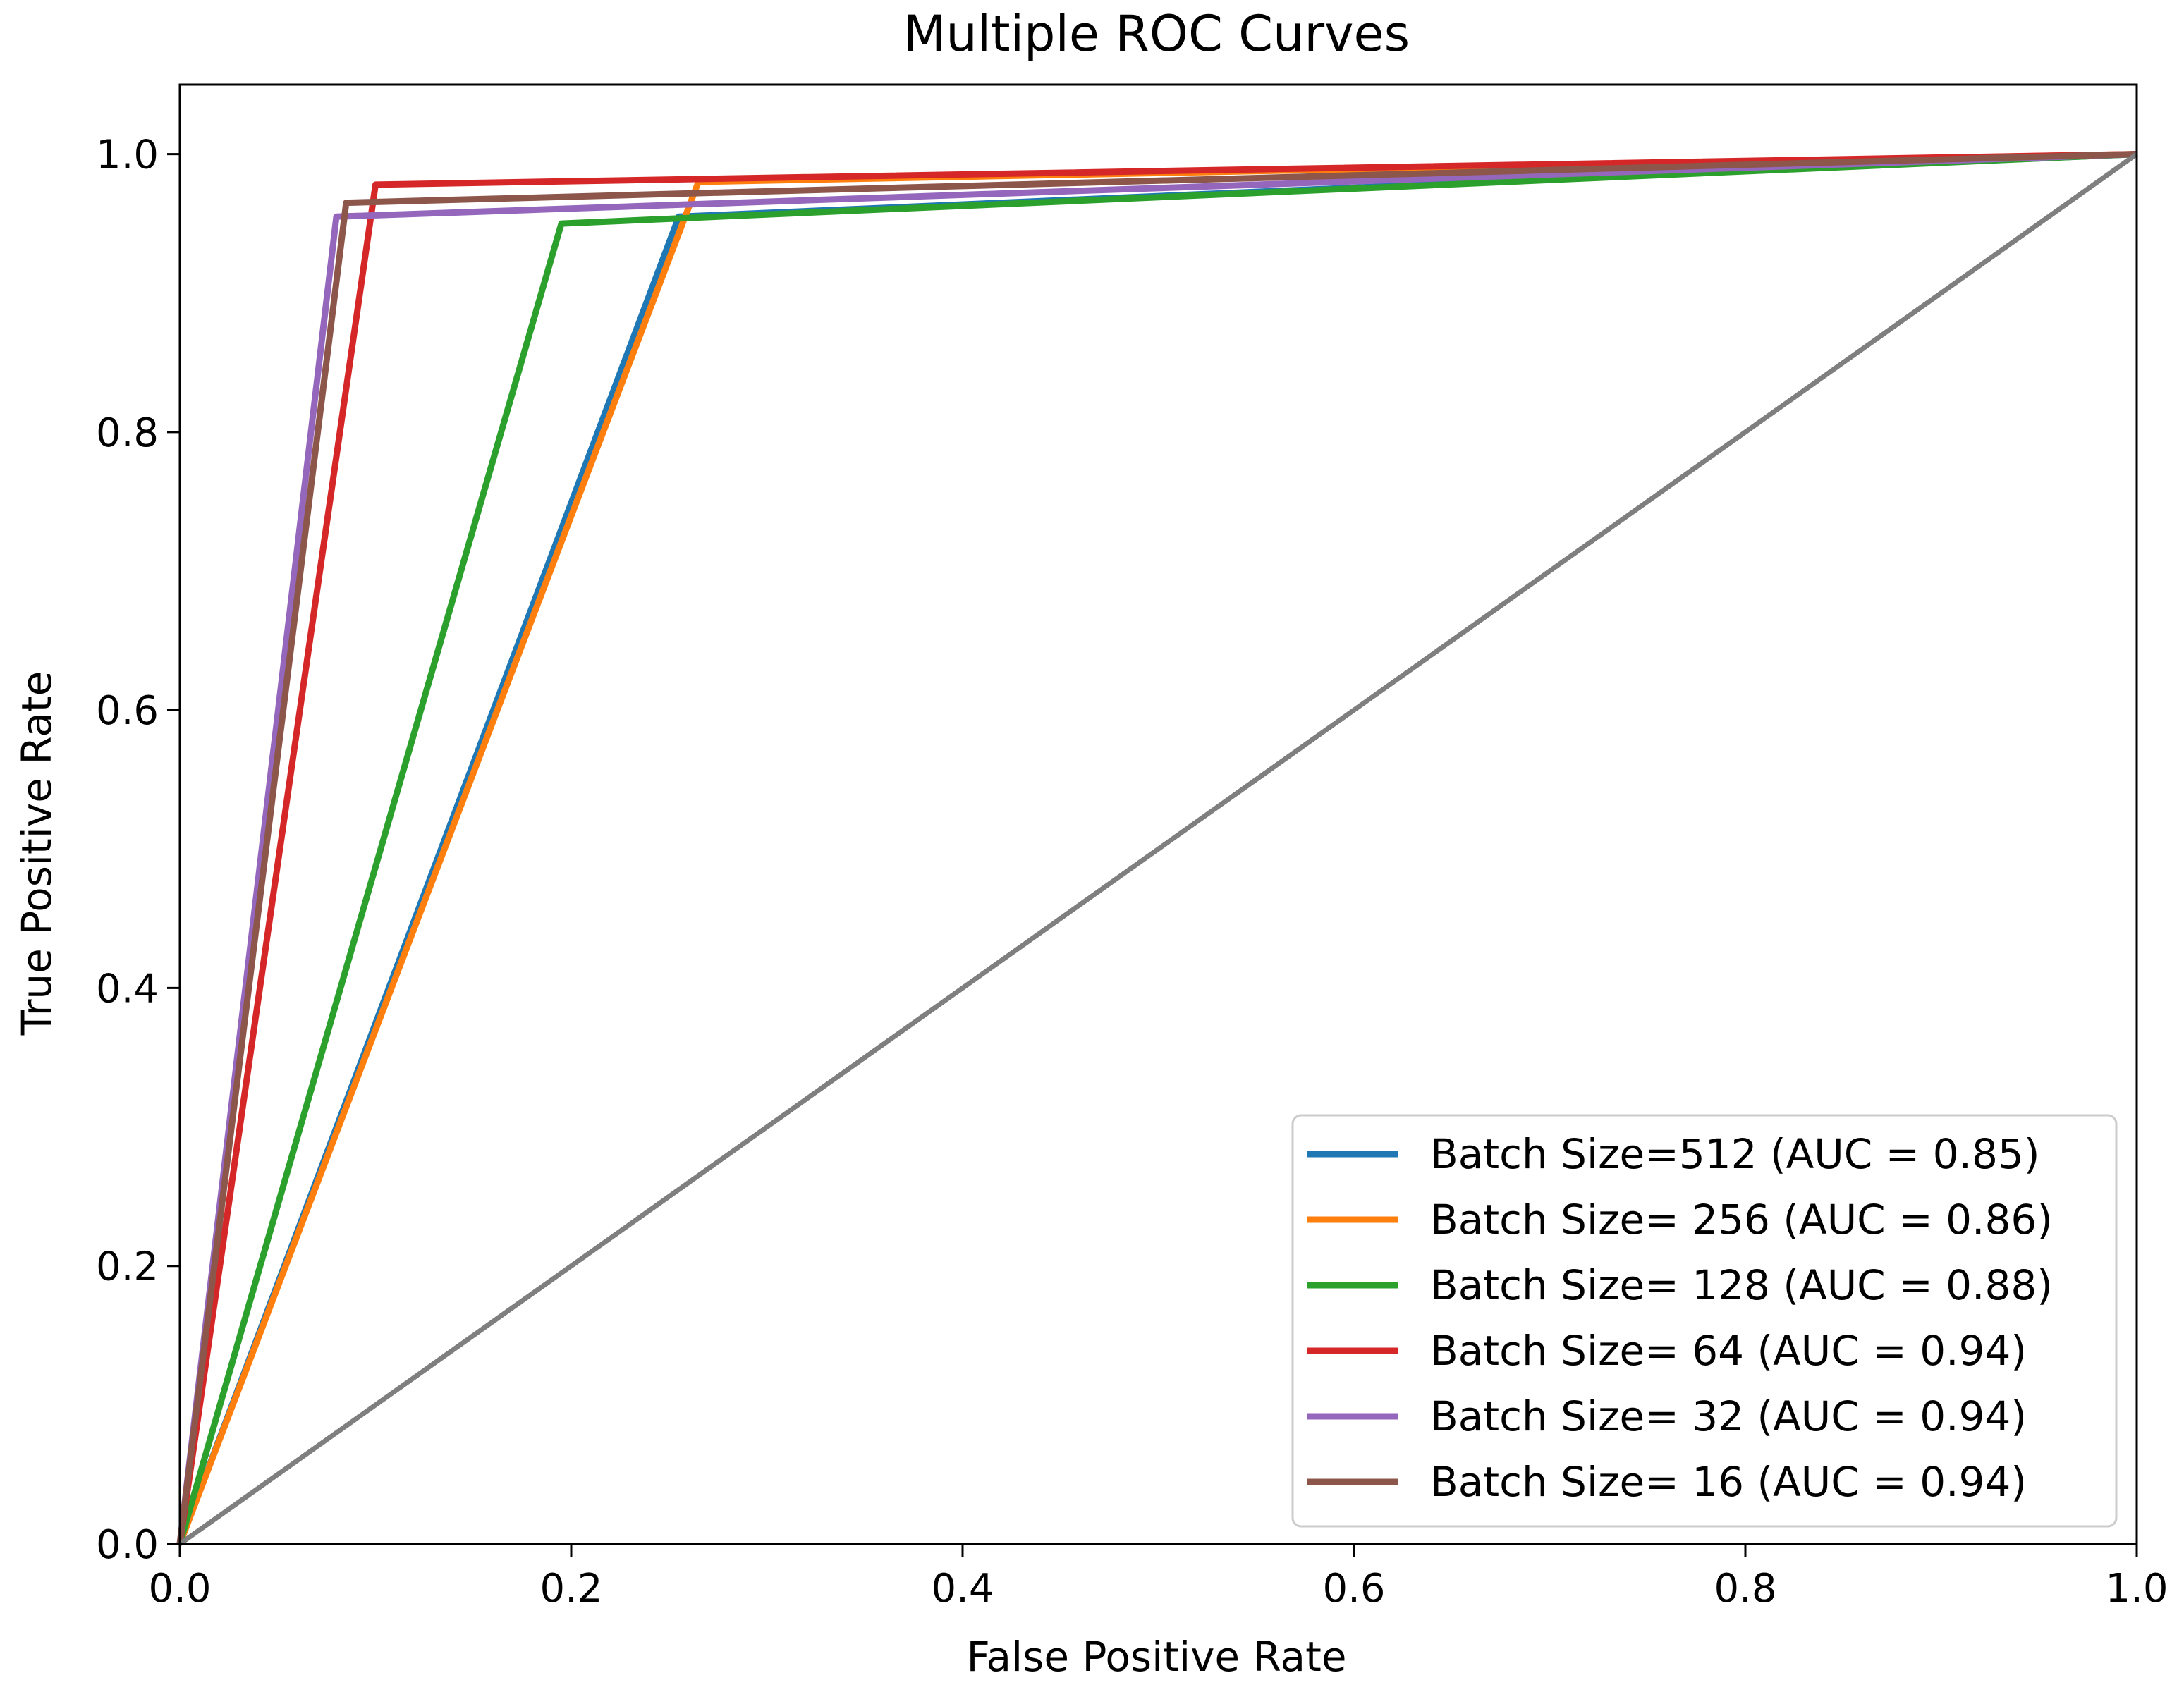 This screenshot has height=1692, width=2184. What do you see at coordinates (1741, 1285) in the screenshot?
I see `legend-label-3: Batch Size= 128 (AUC = 0.88)` at bounding box center [1741, 1285].